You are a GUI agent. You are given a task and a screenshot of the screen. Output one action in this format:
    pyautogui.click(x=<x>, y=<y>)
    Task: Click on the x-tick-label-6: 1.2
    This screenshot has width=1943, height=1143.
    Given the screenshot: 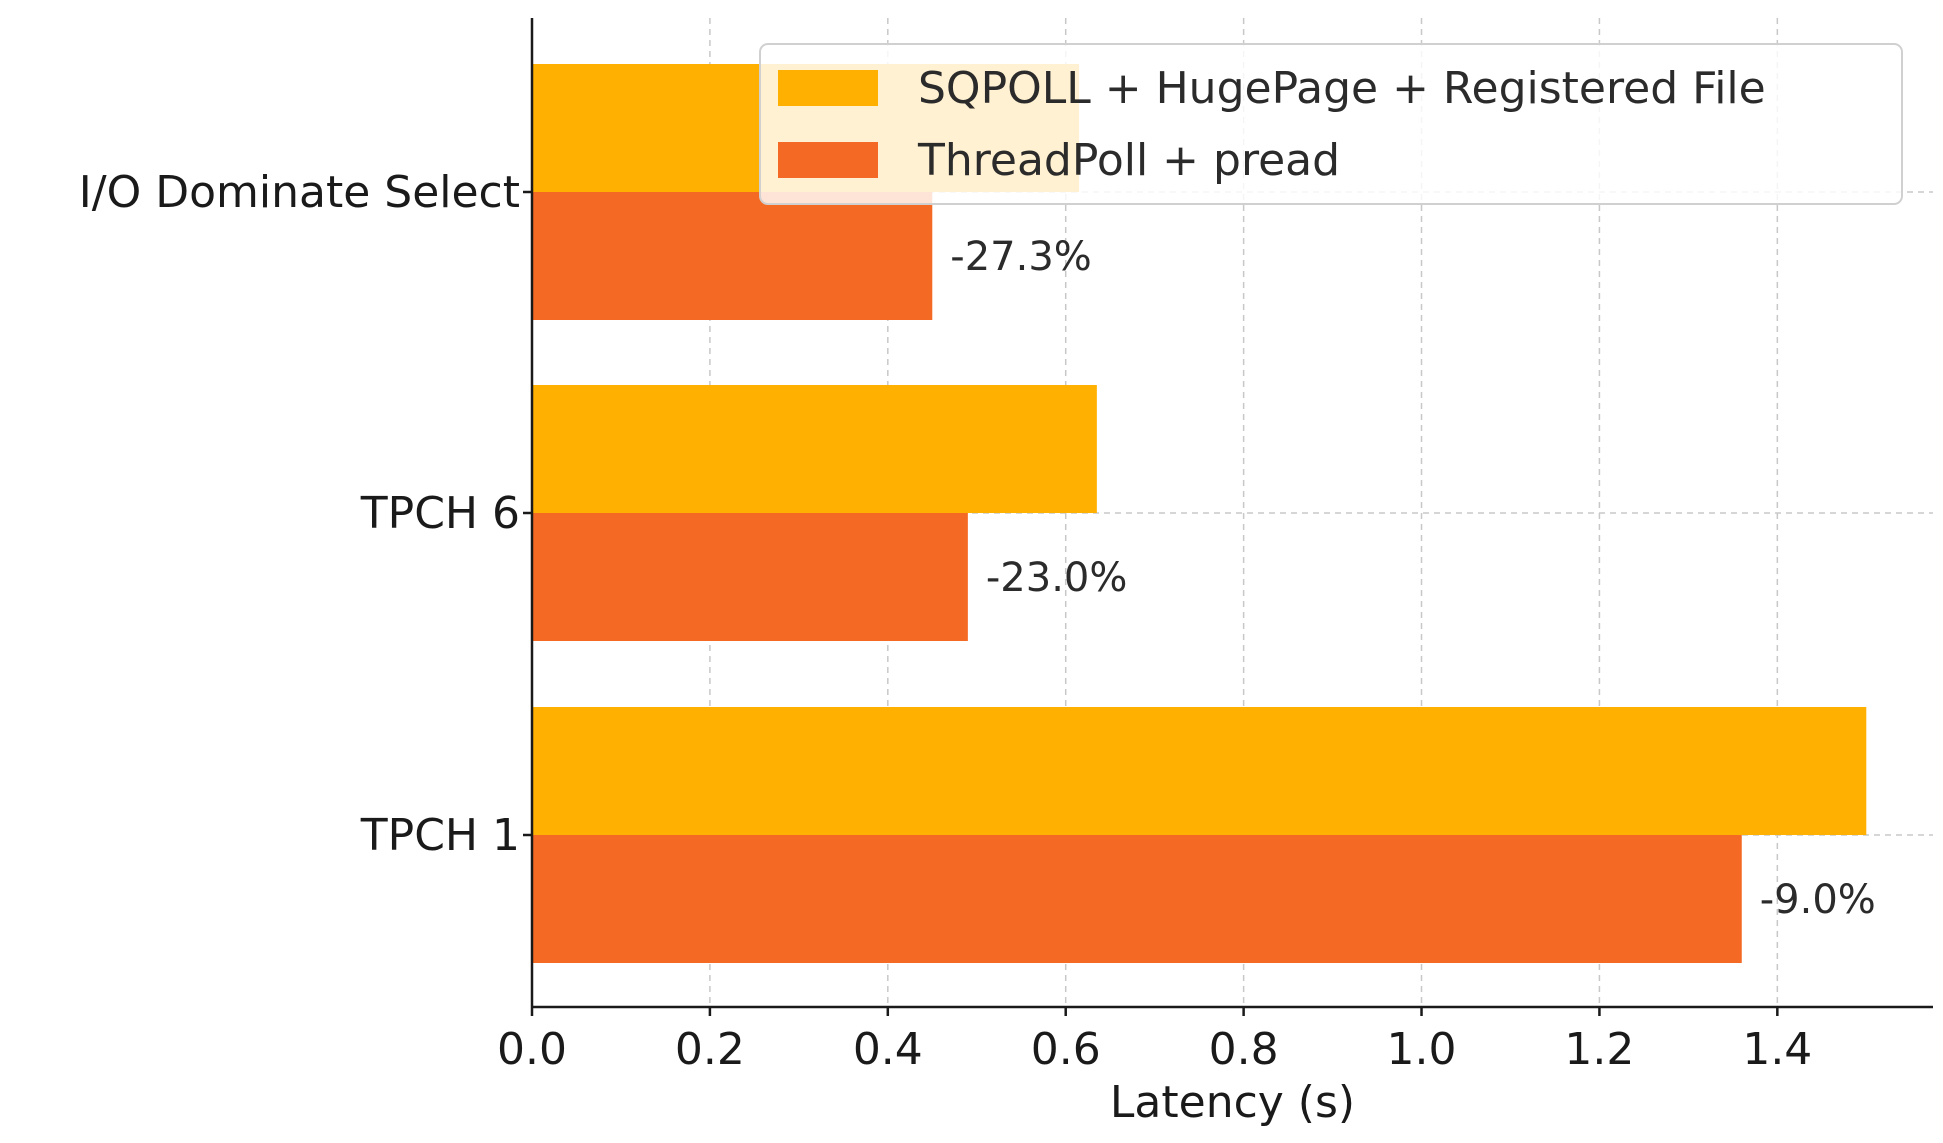 What is the action you would take?
    pyautogui.click(x=1599, y=1049)
    